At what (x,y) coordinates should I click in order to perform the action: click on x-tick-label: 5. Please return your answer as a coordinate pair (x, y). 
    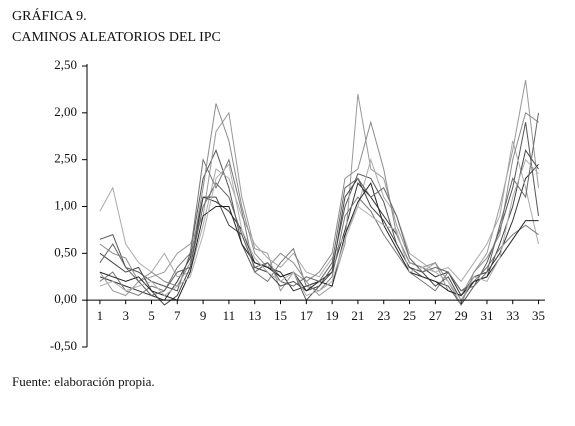
    Looking at the image, I should click on (151, 315).